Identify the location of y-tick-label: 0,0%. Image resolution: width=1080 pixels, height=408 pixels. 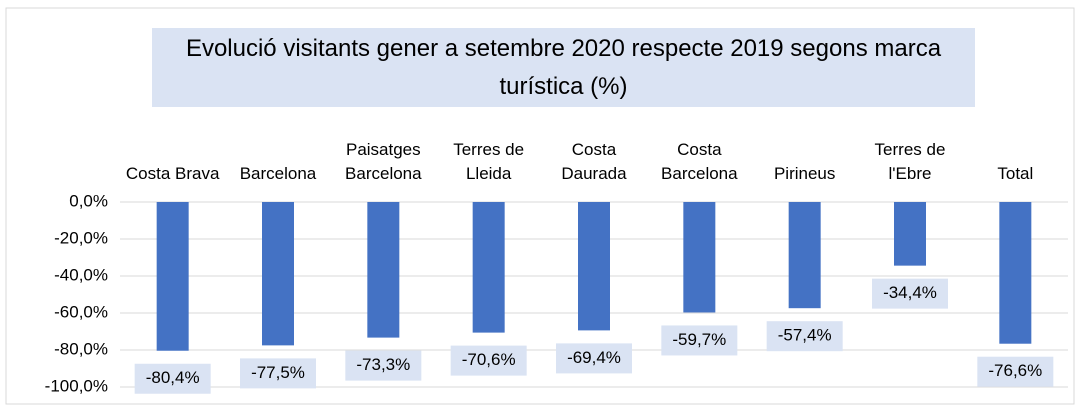
(88, 200).